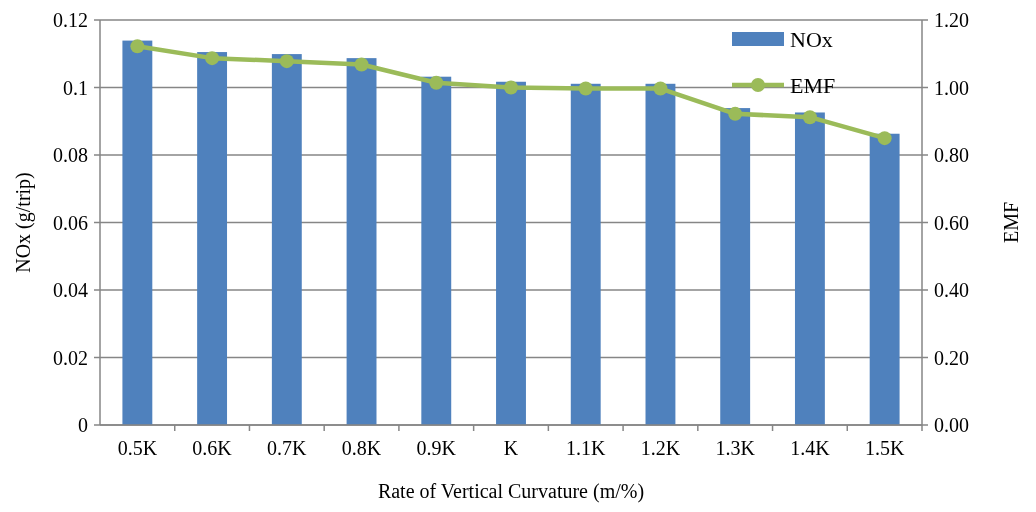  Describe the element at coordinates (951, 87) in the screenshot. I see `y2-tick-label: 1.00` at that location.